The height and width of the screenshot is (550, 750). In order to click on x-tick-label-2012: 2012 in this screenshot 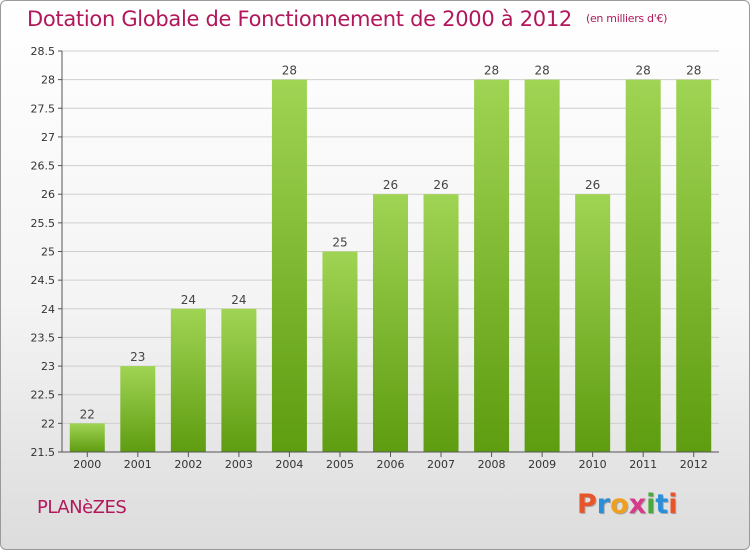, I will do `click(694, 464)`.